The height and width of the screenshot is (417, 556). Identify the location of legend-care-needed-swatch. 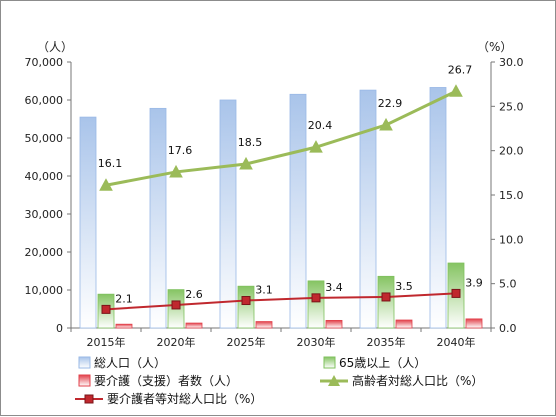
(84, 380).